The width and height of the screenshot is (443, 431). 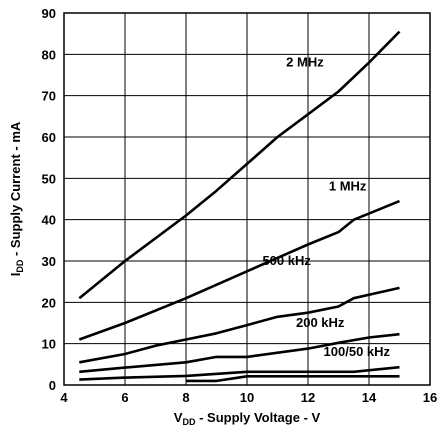 What do you see at coordinates (369, 397) in the screenshot?
I see `x-tick-label: 14` at bounding box center [369, 397].